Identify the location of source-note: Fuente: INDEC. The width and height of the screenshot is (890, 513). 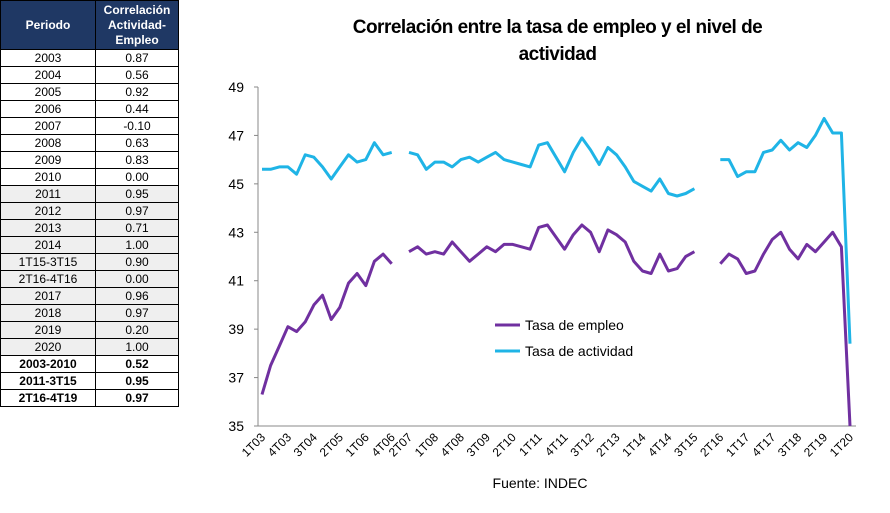
(540, 483).